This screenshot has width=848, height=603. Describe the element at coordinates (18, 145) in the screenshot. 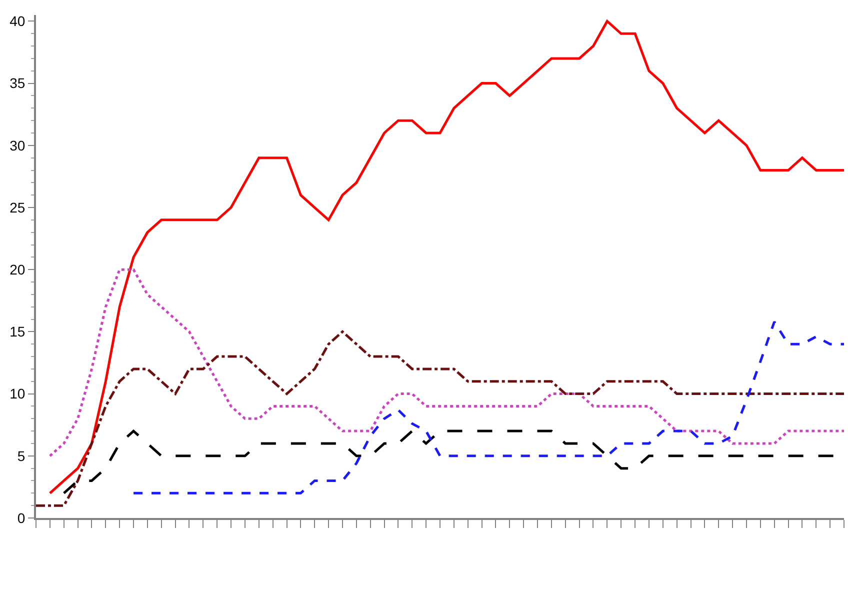

I see `y-tick-label: 30` at that location.